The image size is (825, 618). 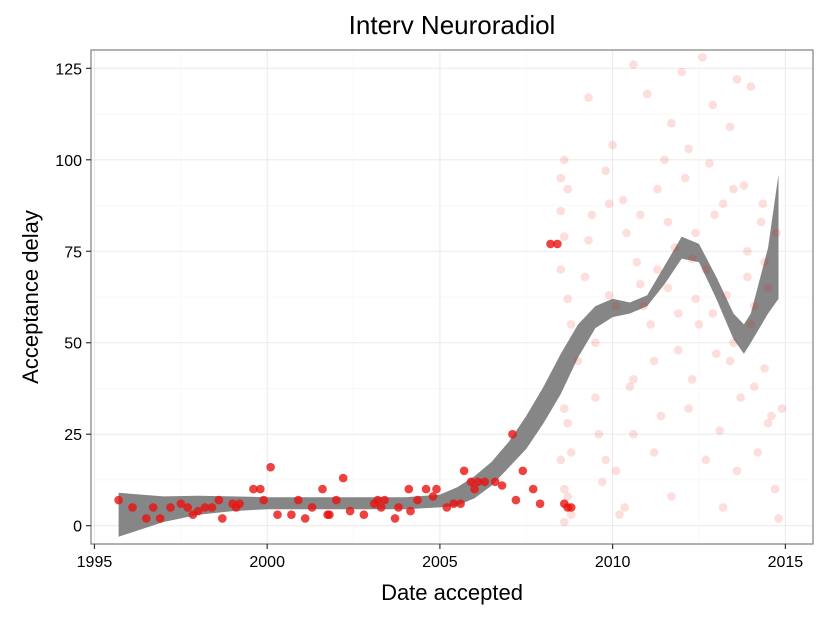 I want to click on x-tick-label: 2005, so click(x=440, y=562).